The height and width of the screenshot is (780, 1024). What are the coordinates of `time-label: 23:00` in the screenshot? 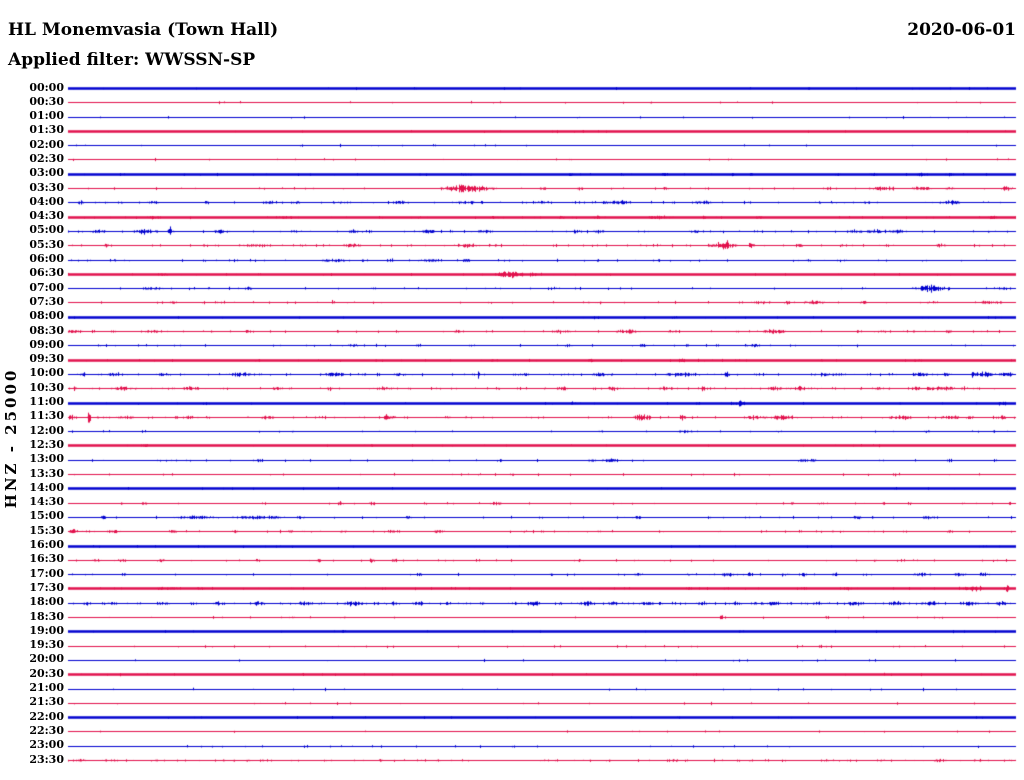 It's located at (46, 745).